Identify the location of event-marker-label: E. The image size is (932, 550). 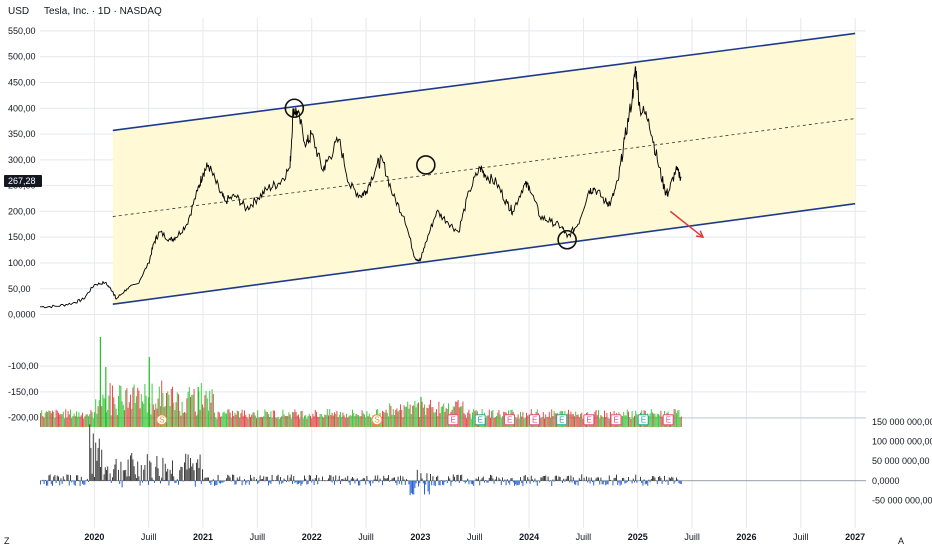
(588, 420).